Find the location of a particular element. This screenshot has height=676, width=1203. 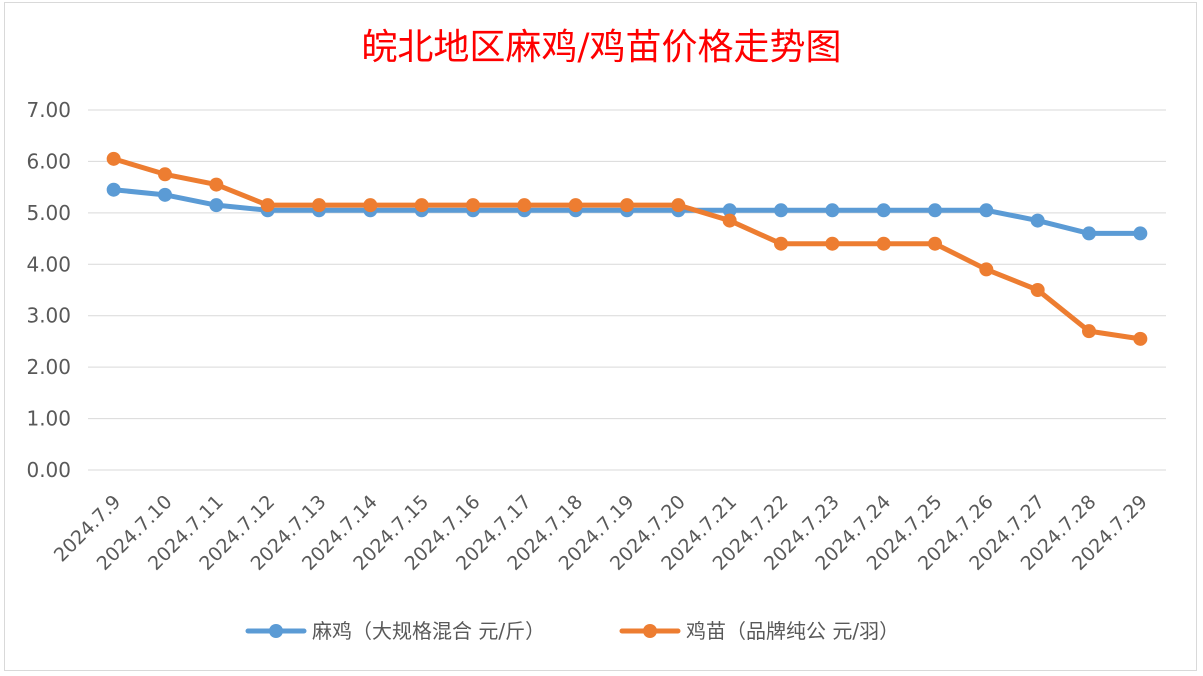

chart-title: 皖北地区麻鸡/鸡苗价格走势图 is located at coordinates (601, 47).